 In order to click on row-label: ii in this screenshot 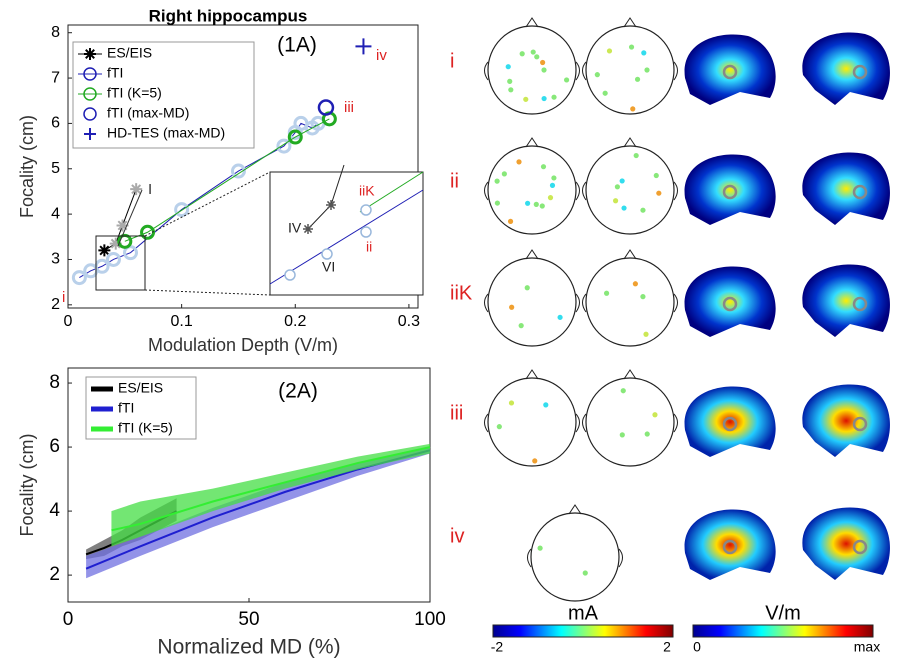, I will do `click(454, 181)`.